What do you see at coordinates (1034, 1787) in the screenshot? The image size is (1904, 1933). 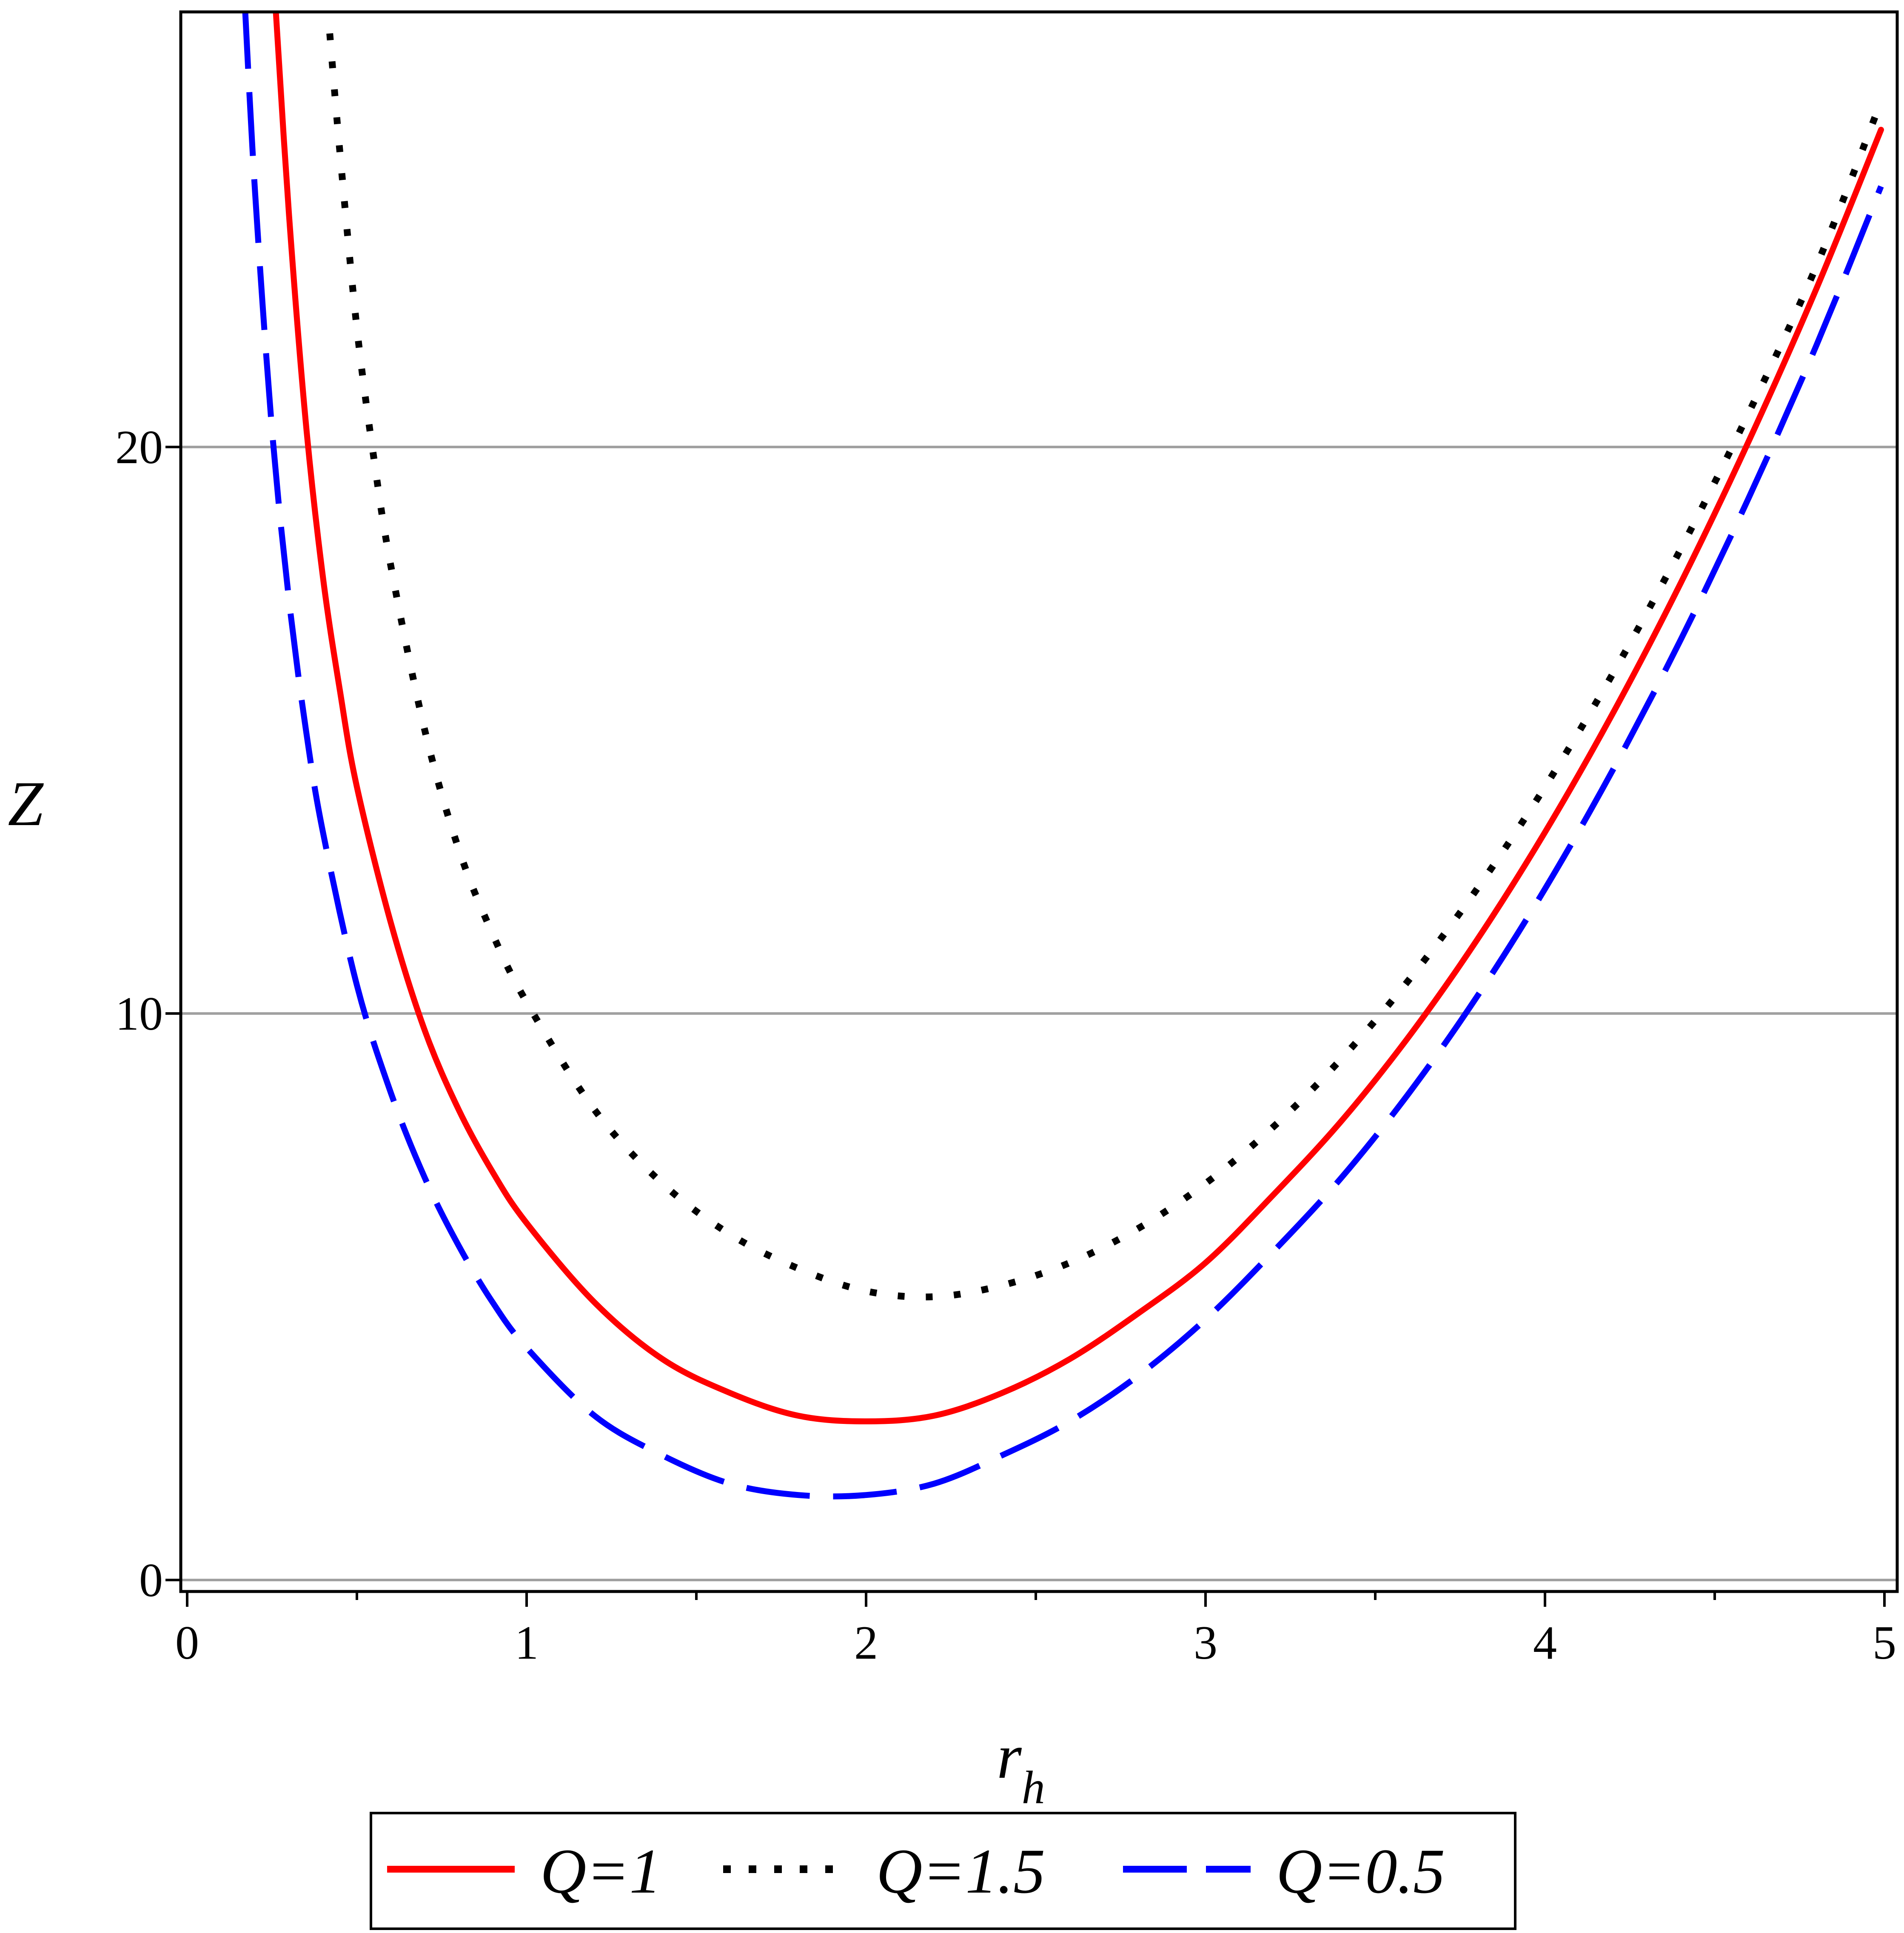 I see `x-axis-label-subscript: h` at bounding box center [1034, 1787].